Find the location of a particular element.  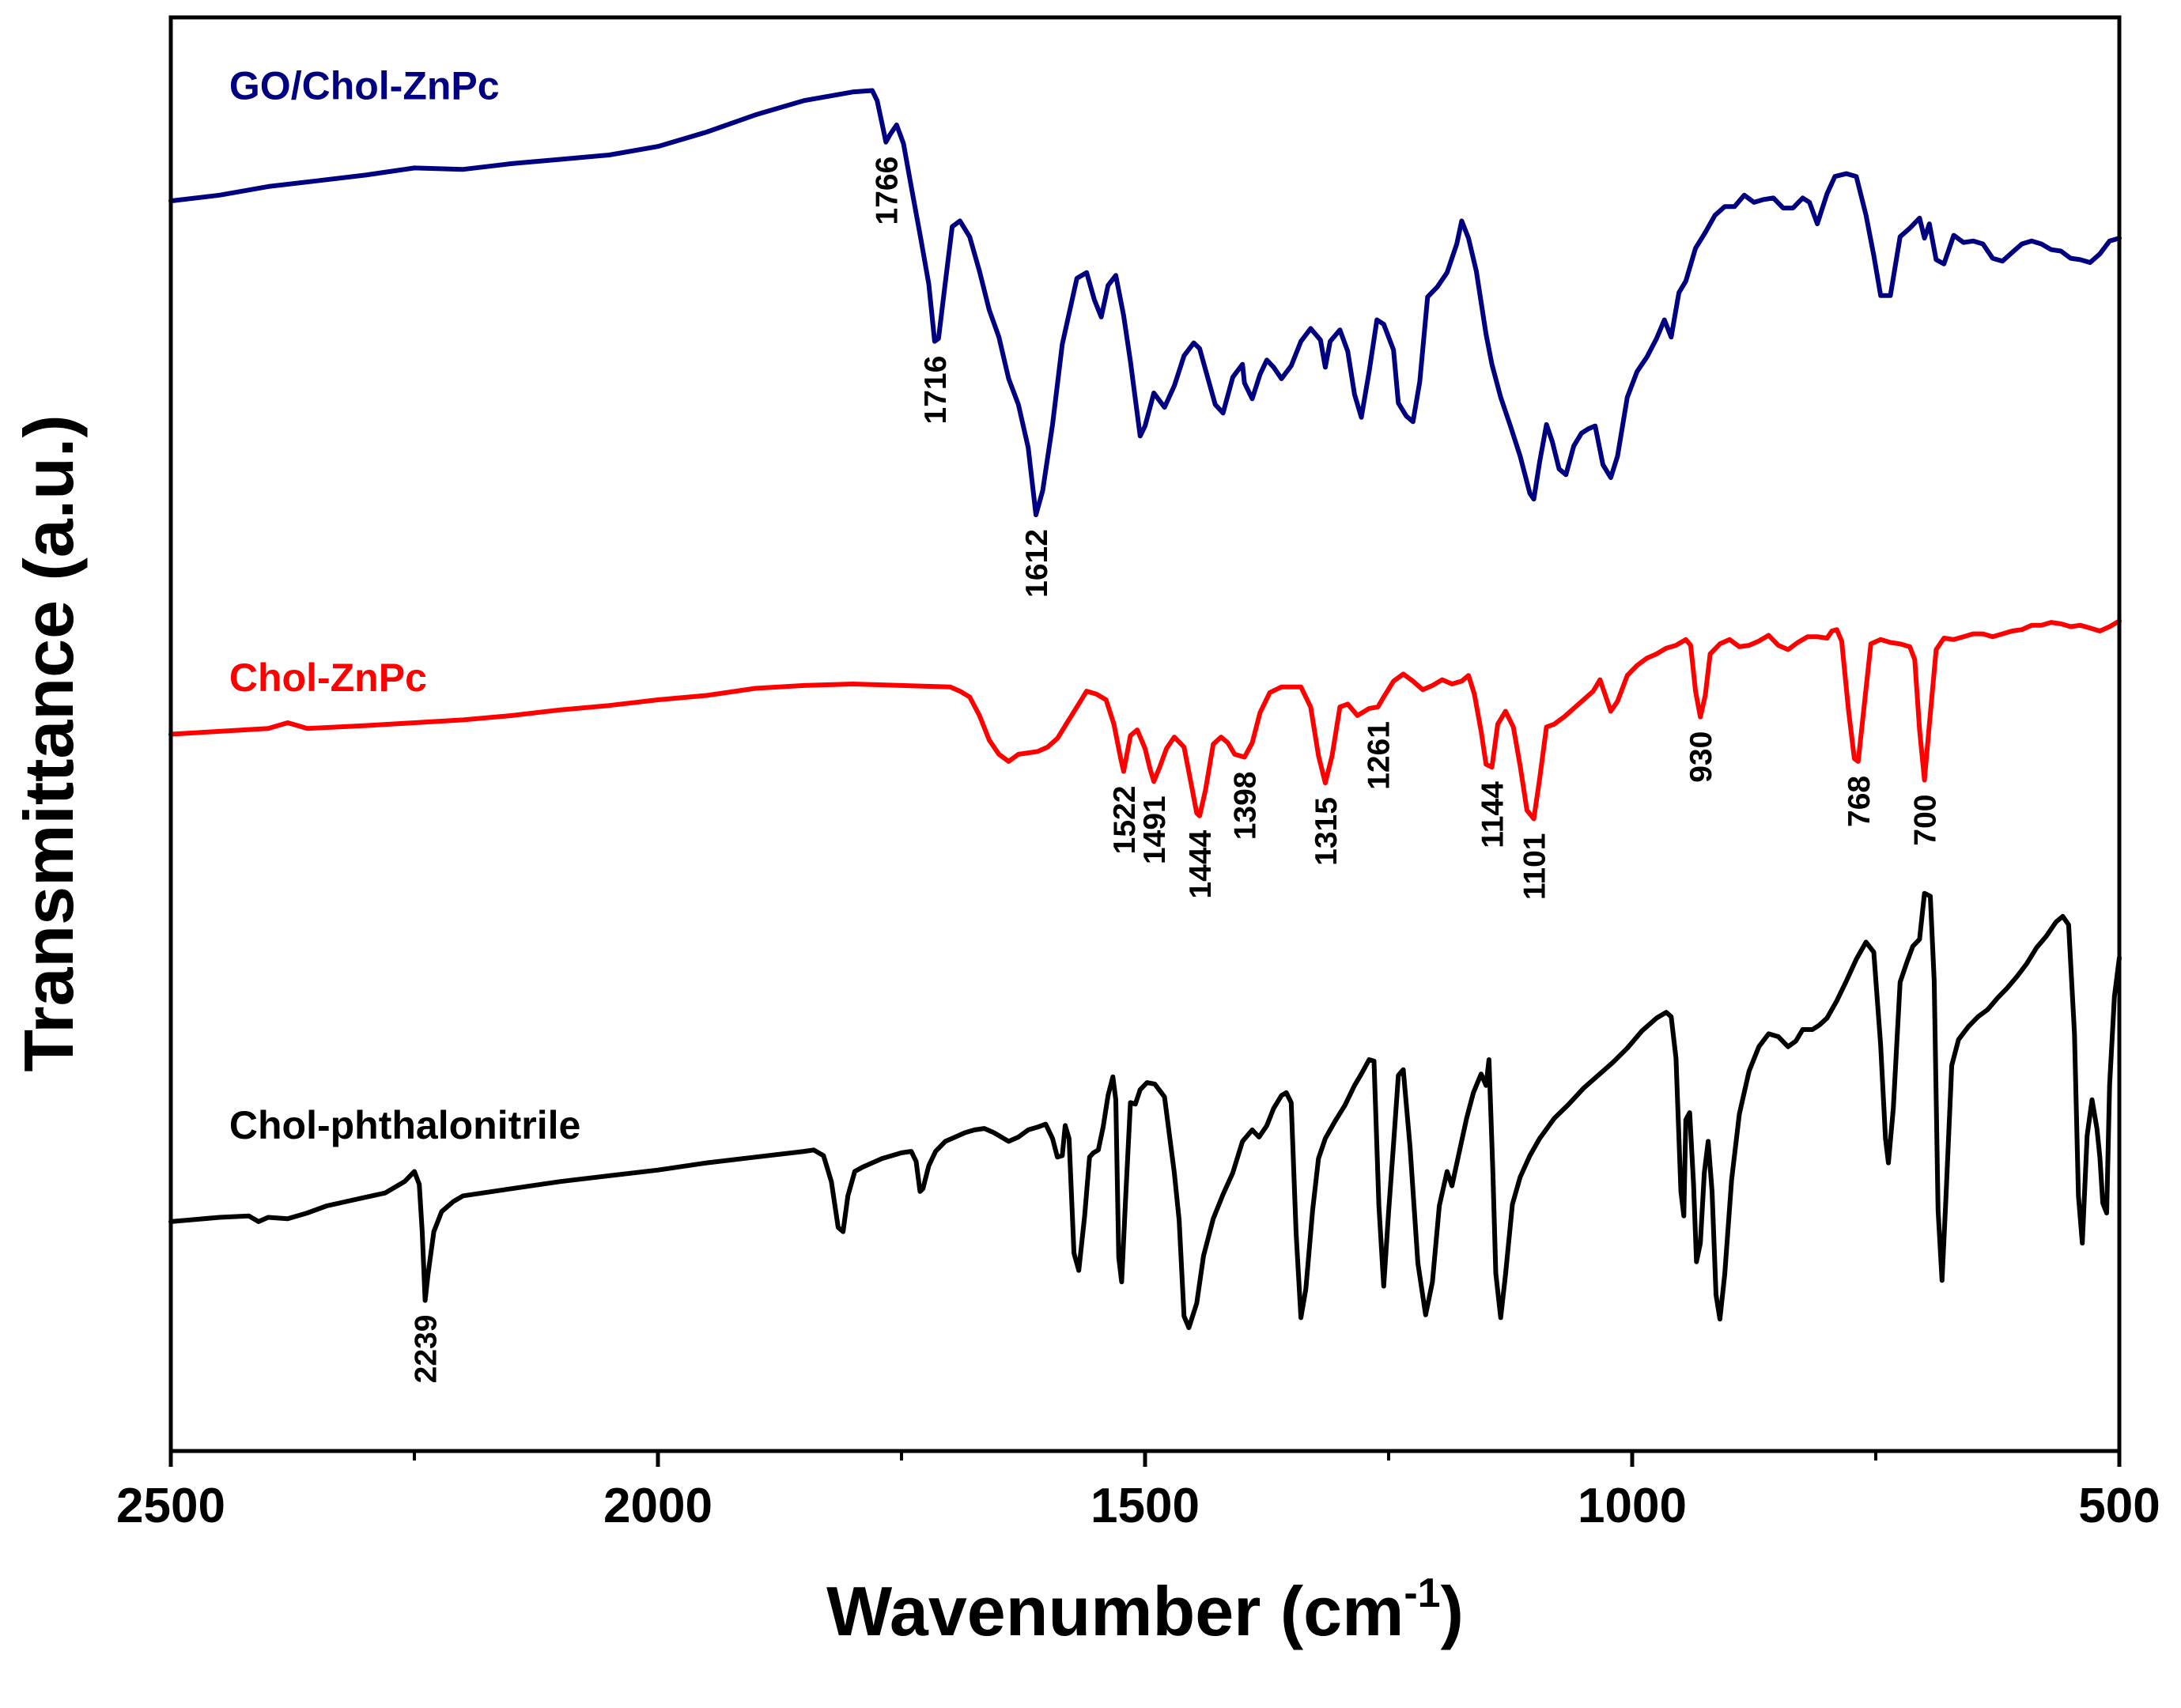

x-tick-label: 2000 is located at coordinates (658, 1506).